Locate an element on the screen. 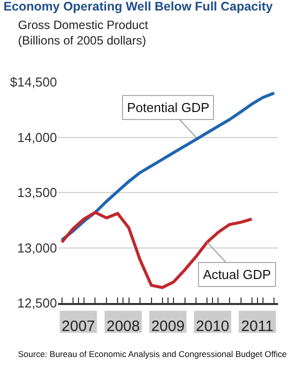 Image resolution: width=288 pixels, height=375 pixels. chart-subtitle: Gross Domestic Product (Billions of 2005 dollars) is located at coordinates (83, 33).